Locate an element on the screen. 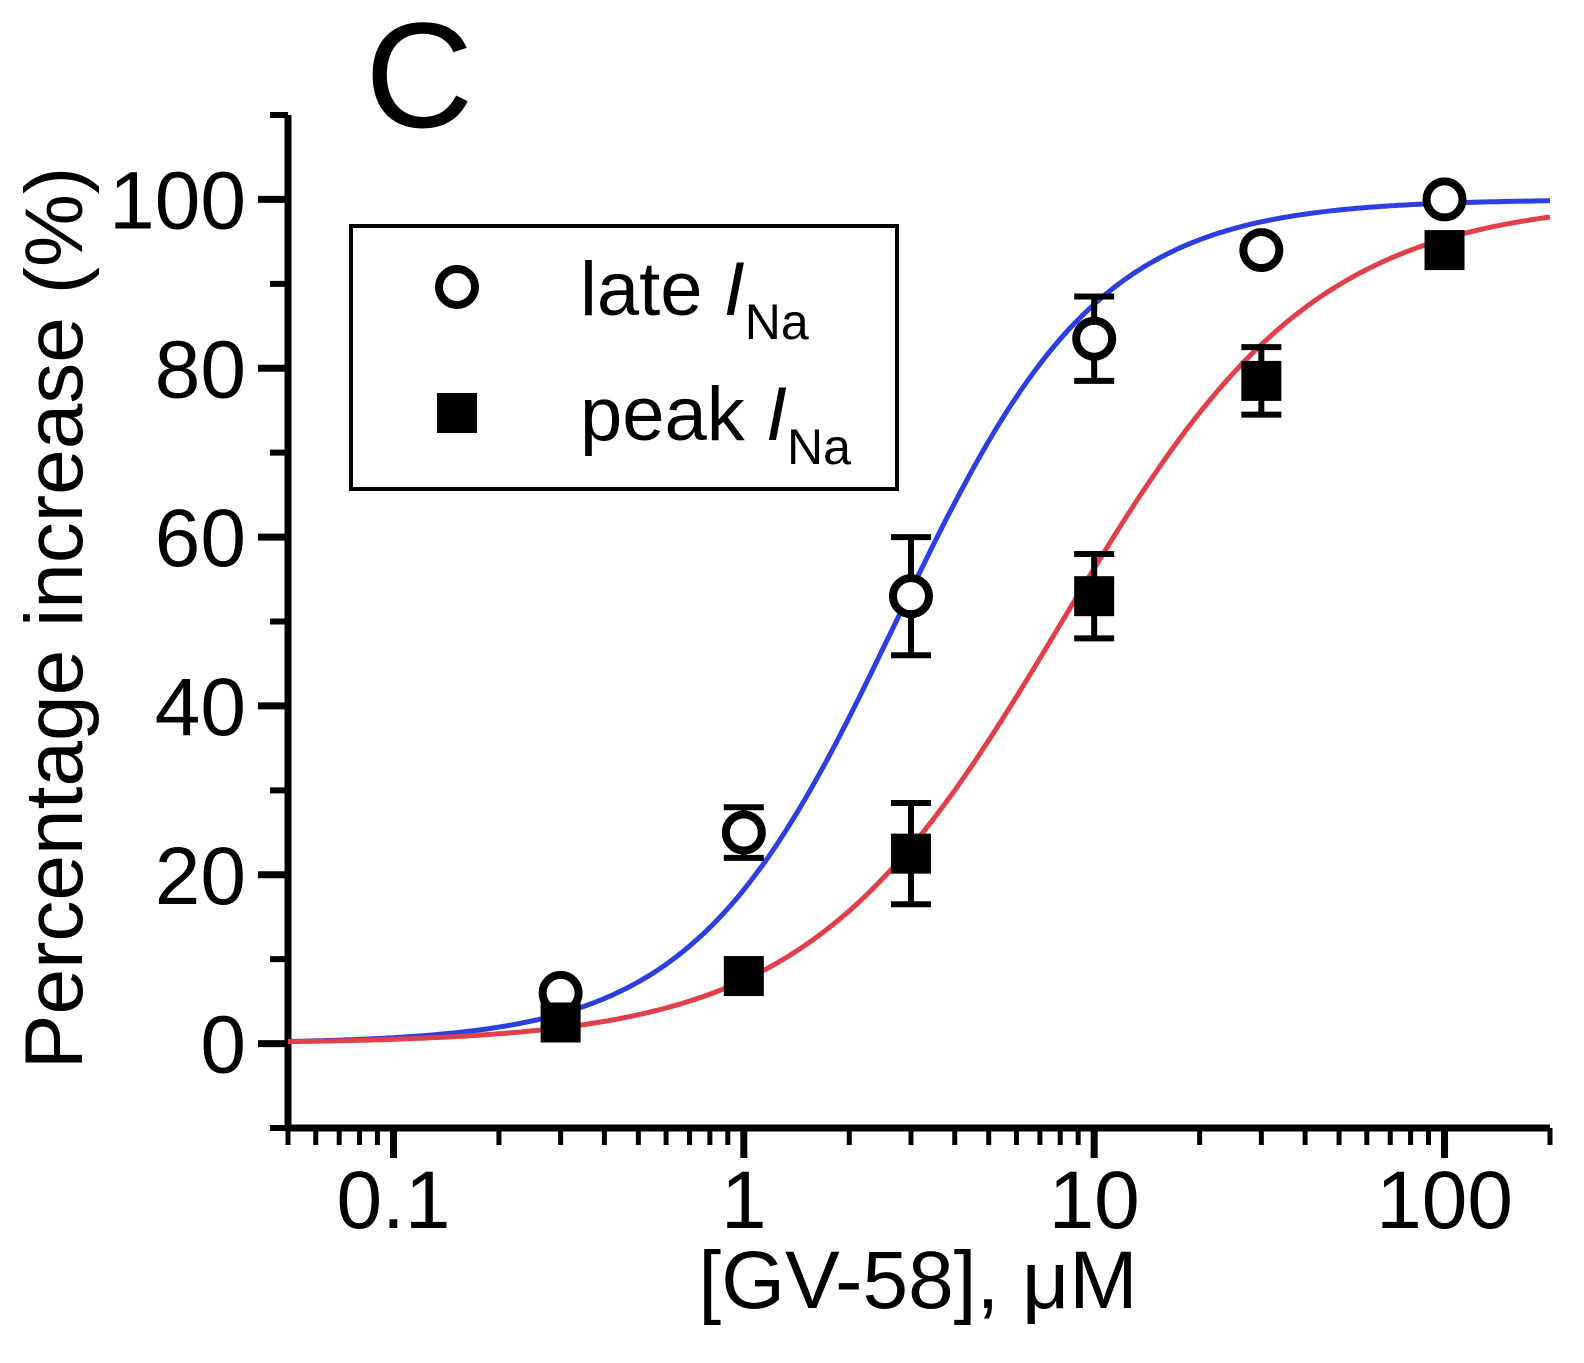 This screenshot has height=1363, width=1584. legend-label-late: late INa is located at coordinates (694, 298).